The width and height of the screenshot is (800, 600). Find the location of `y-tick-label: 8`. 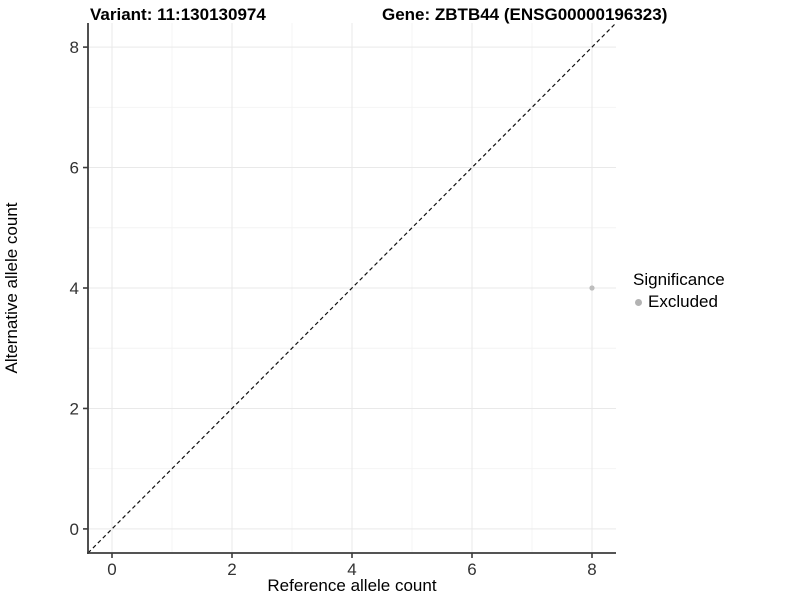

y-tick-label: 8 is located at coordinates (74, 47).